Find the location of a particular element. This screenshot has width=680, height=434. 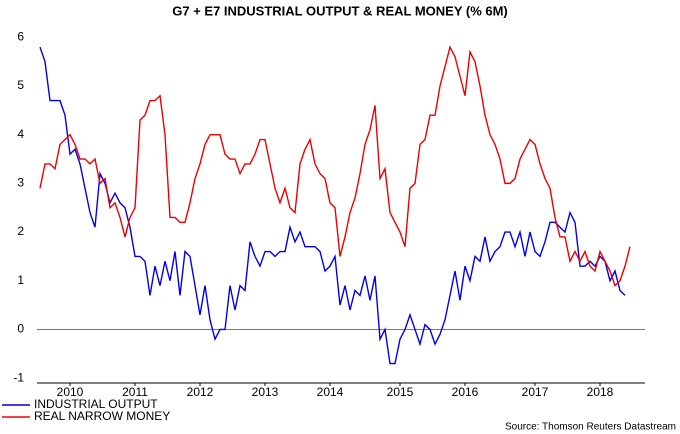

x-tick-label: 2017 is located at coordinates (535, 392).